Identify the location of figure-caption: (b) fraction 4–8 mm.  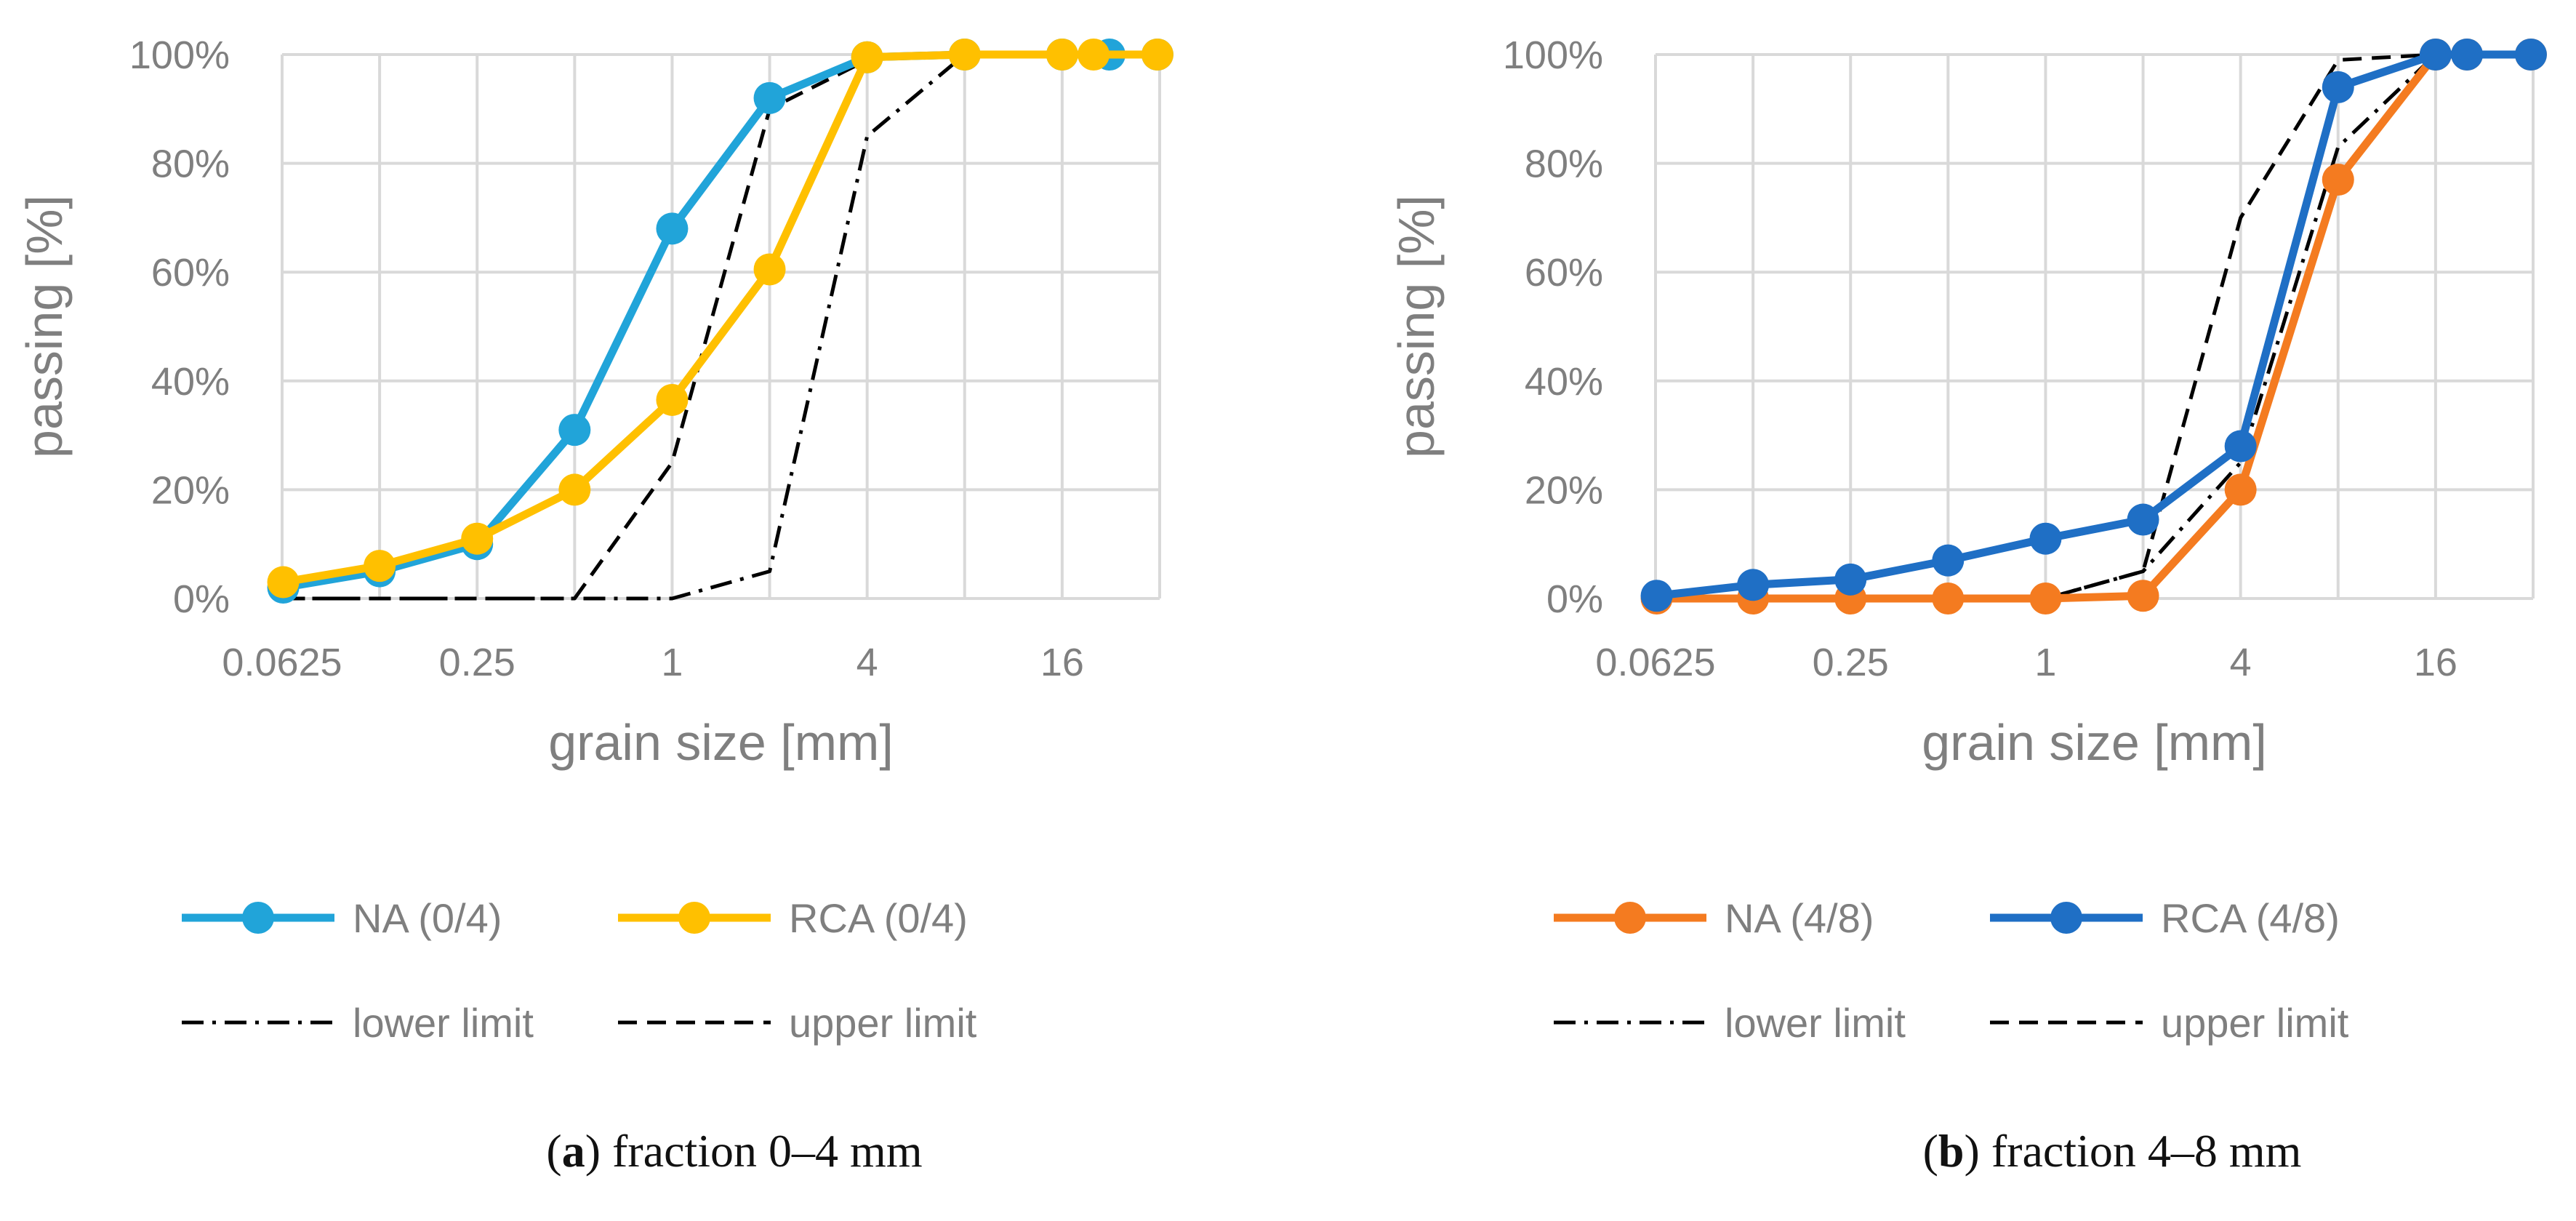
(2112, 1151).